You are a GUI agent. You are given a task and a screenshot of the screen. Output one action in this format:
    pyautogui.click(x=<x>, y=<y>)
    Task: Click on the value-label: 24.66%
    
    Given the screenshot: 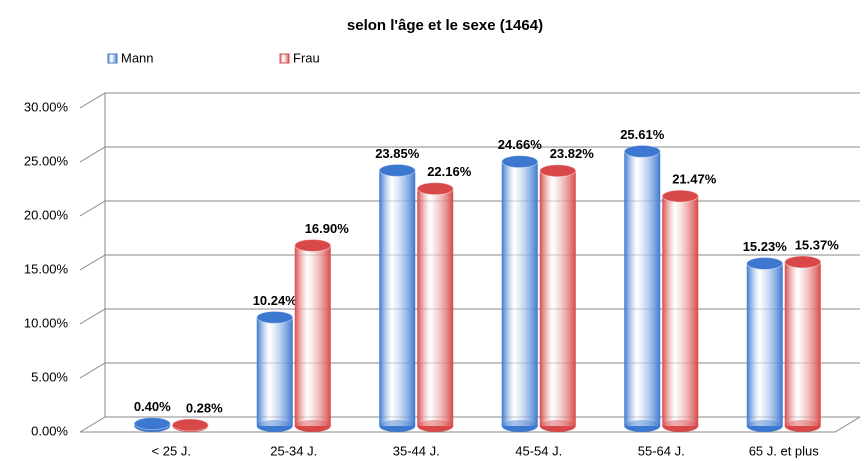 What is the action you would take?
    pyautogui.click(x=520, y=144)
    